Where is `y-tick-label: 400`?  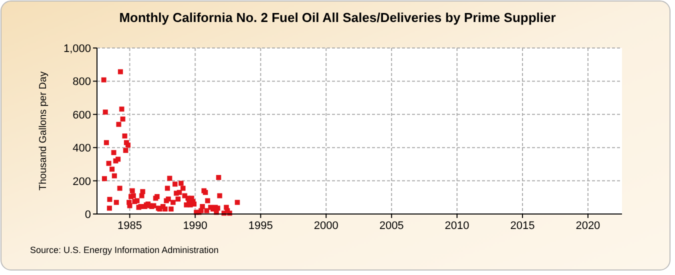 y-tick-label: 400 is located at coordinates (81, 148).